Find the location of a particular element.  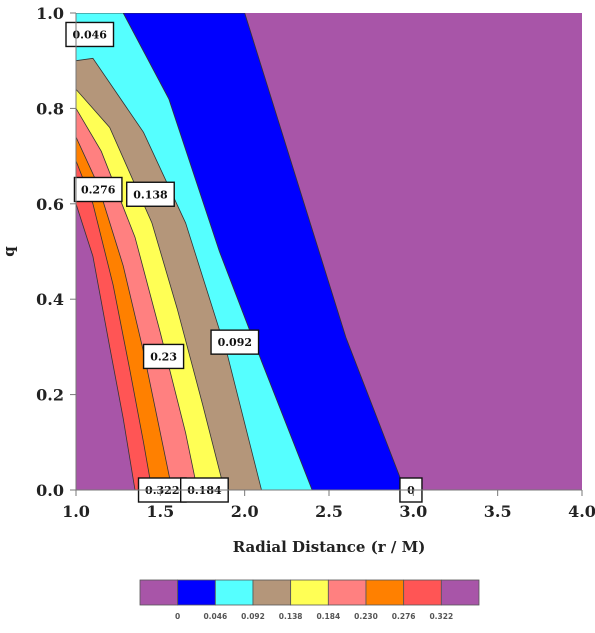

x-tick-label: 2.0 is located at coordinates (245, 511).